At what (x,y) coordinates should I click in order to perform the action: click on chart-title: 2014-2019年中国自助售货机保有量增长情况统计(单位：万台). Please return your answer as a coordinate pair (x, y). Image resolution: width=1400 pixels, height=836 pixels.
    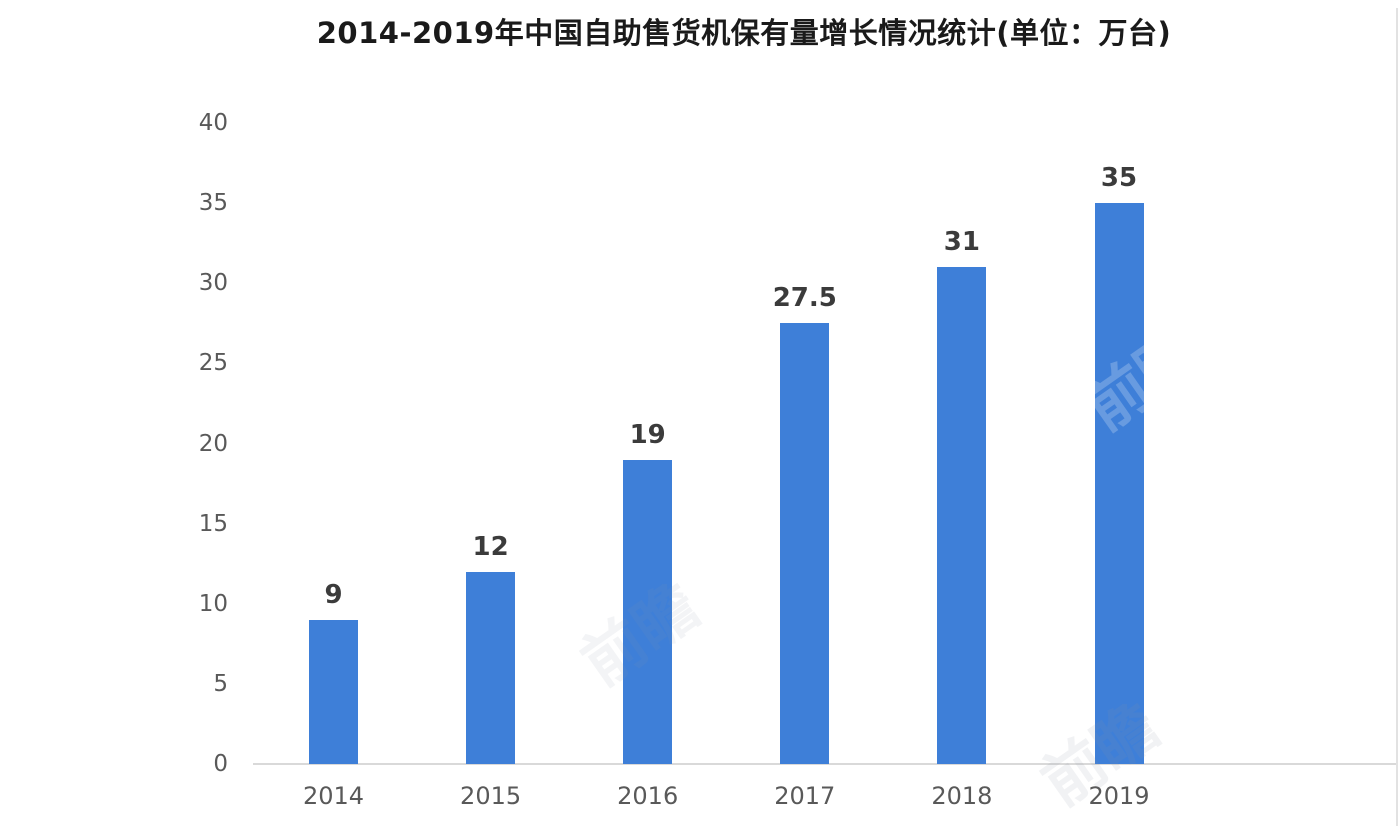
    Looking at the image, I should click on (744, 33).